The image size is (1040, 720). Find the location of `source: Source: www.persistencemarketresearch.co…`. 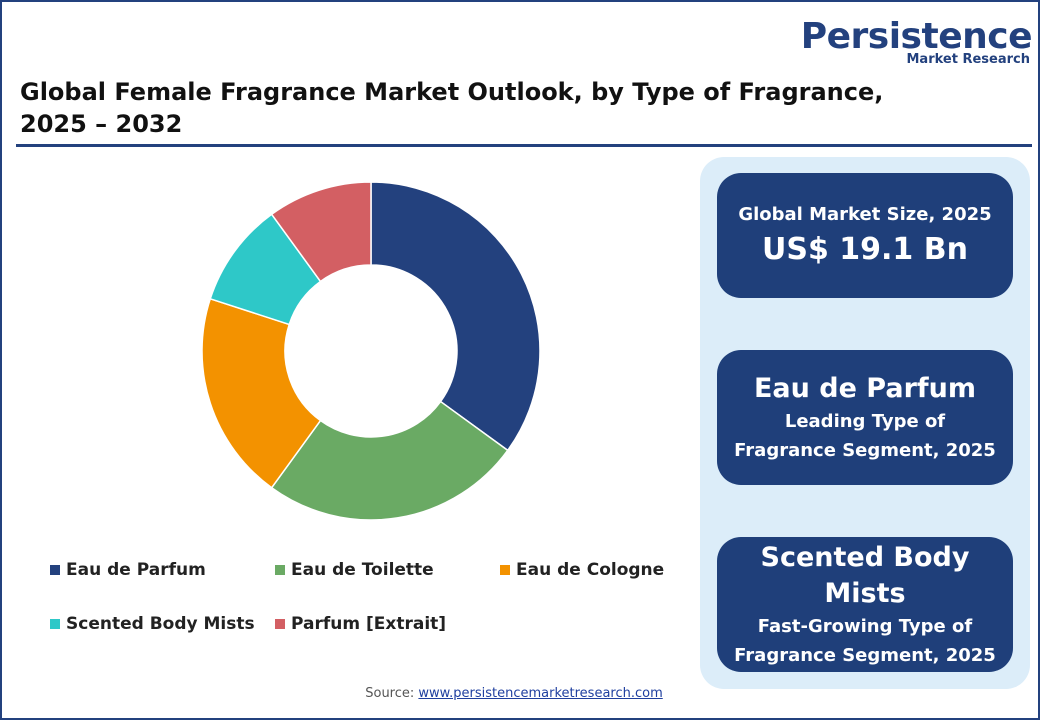

source: Source: www.persistencemarketresearch.co… is located at coordinates (514, 693).